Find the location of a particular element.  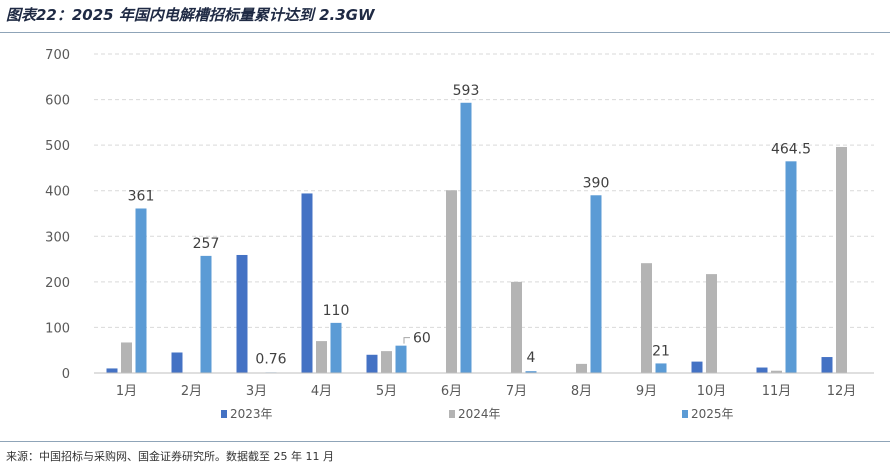

bar-2024年-8月 is located at coordinates (581, 368).